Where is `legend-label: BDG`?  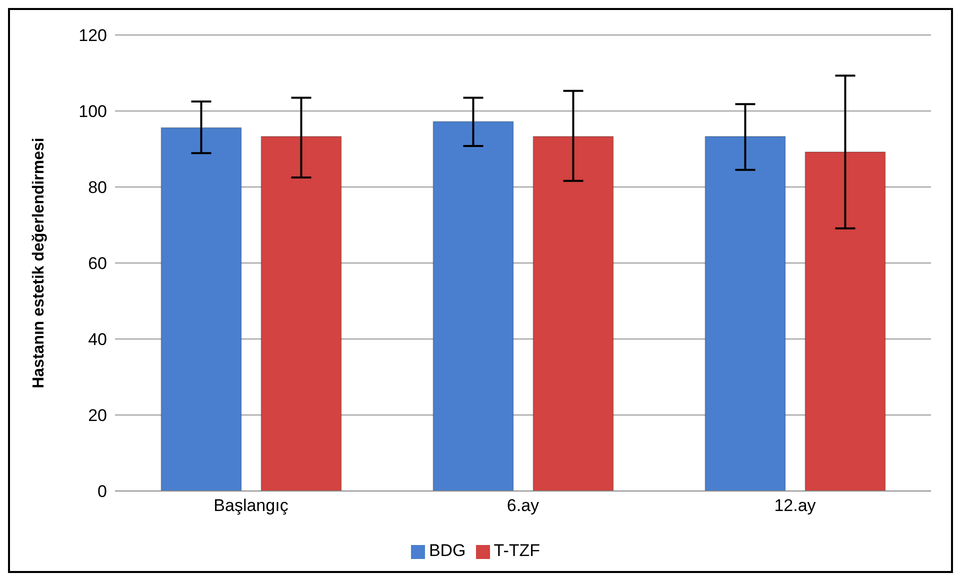
legend-label: BDG is located at coordinates (447, 550).